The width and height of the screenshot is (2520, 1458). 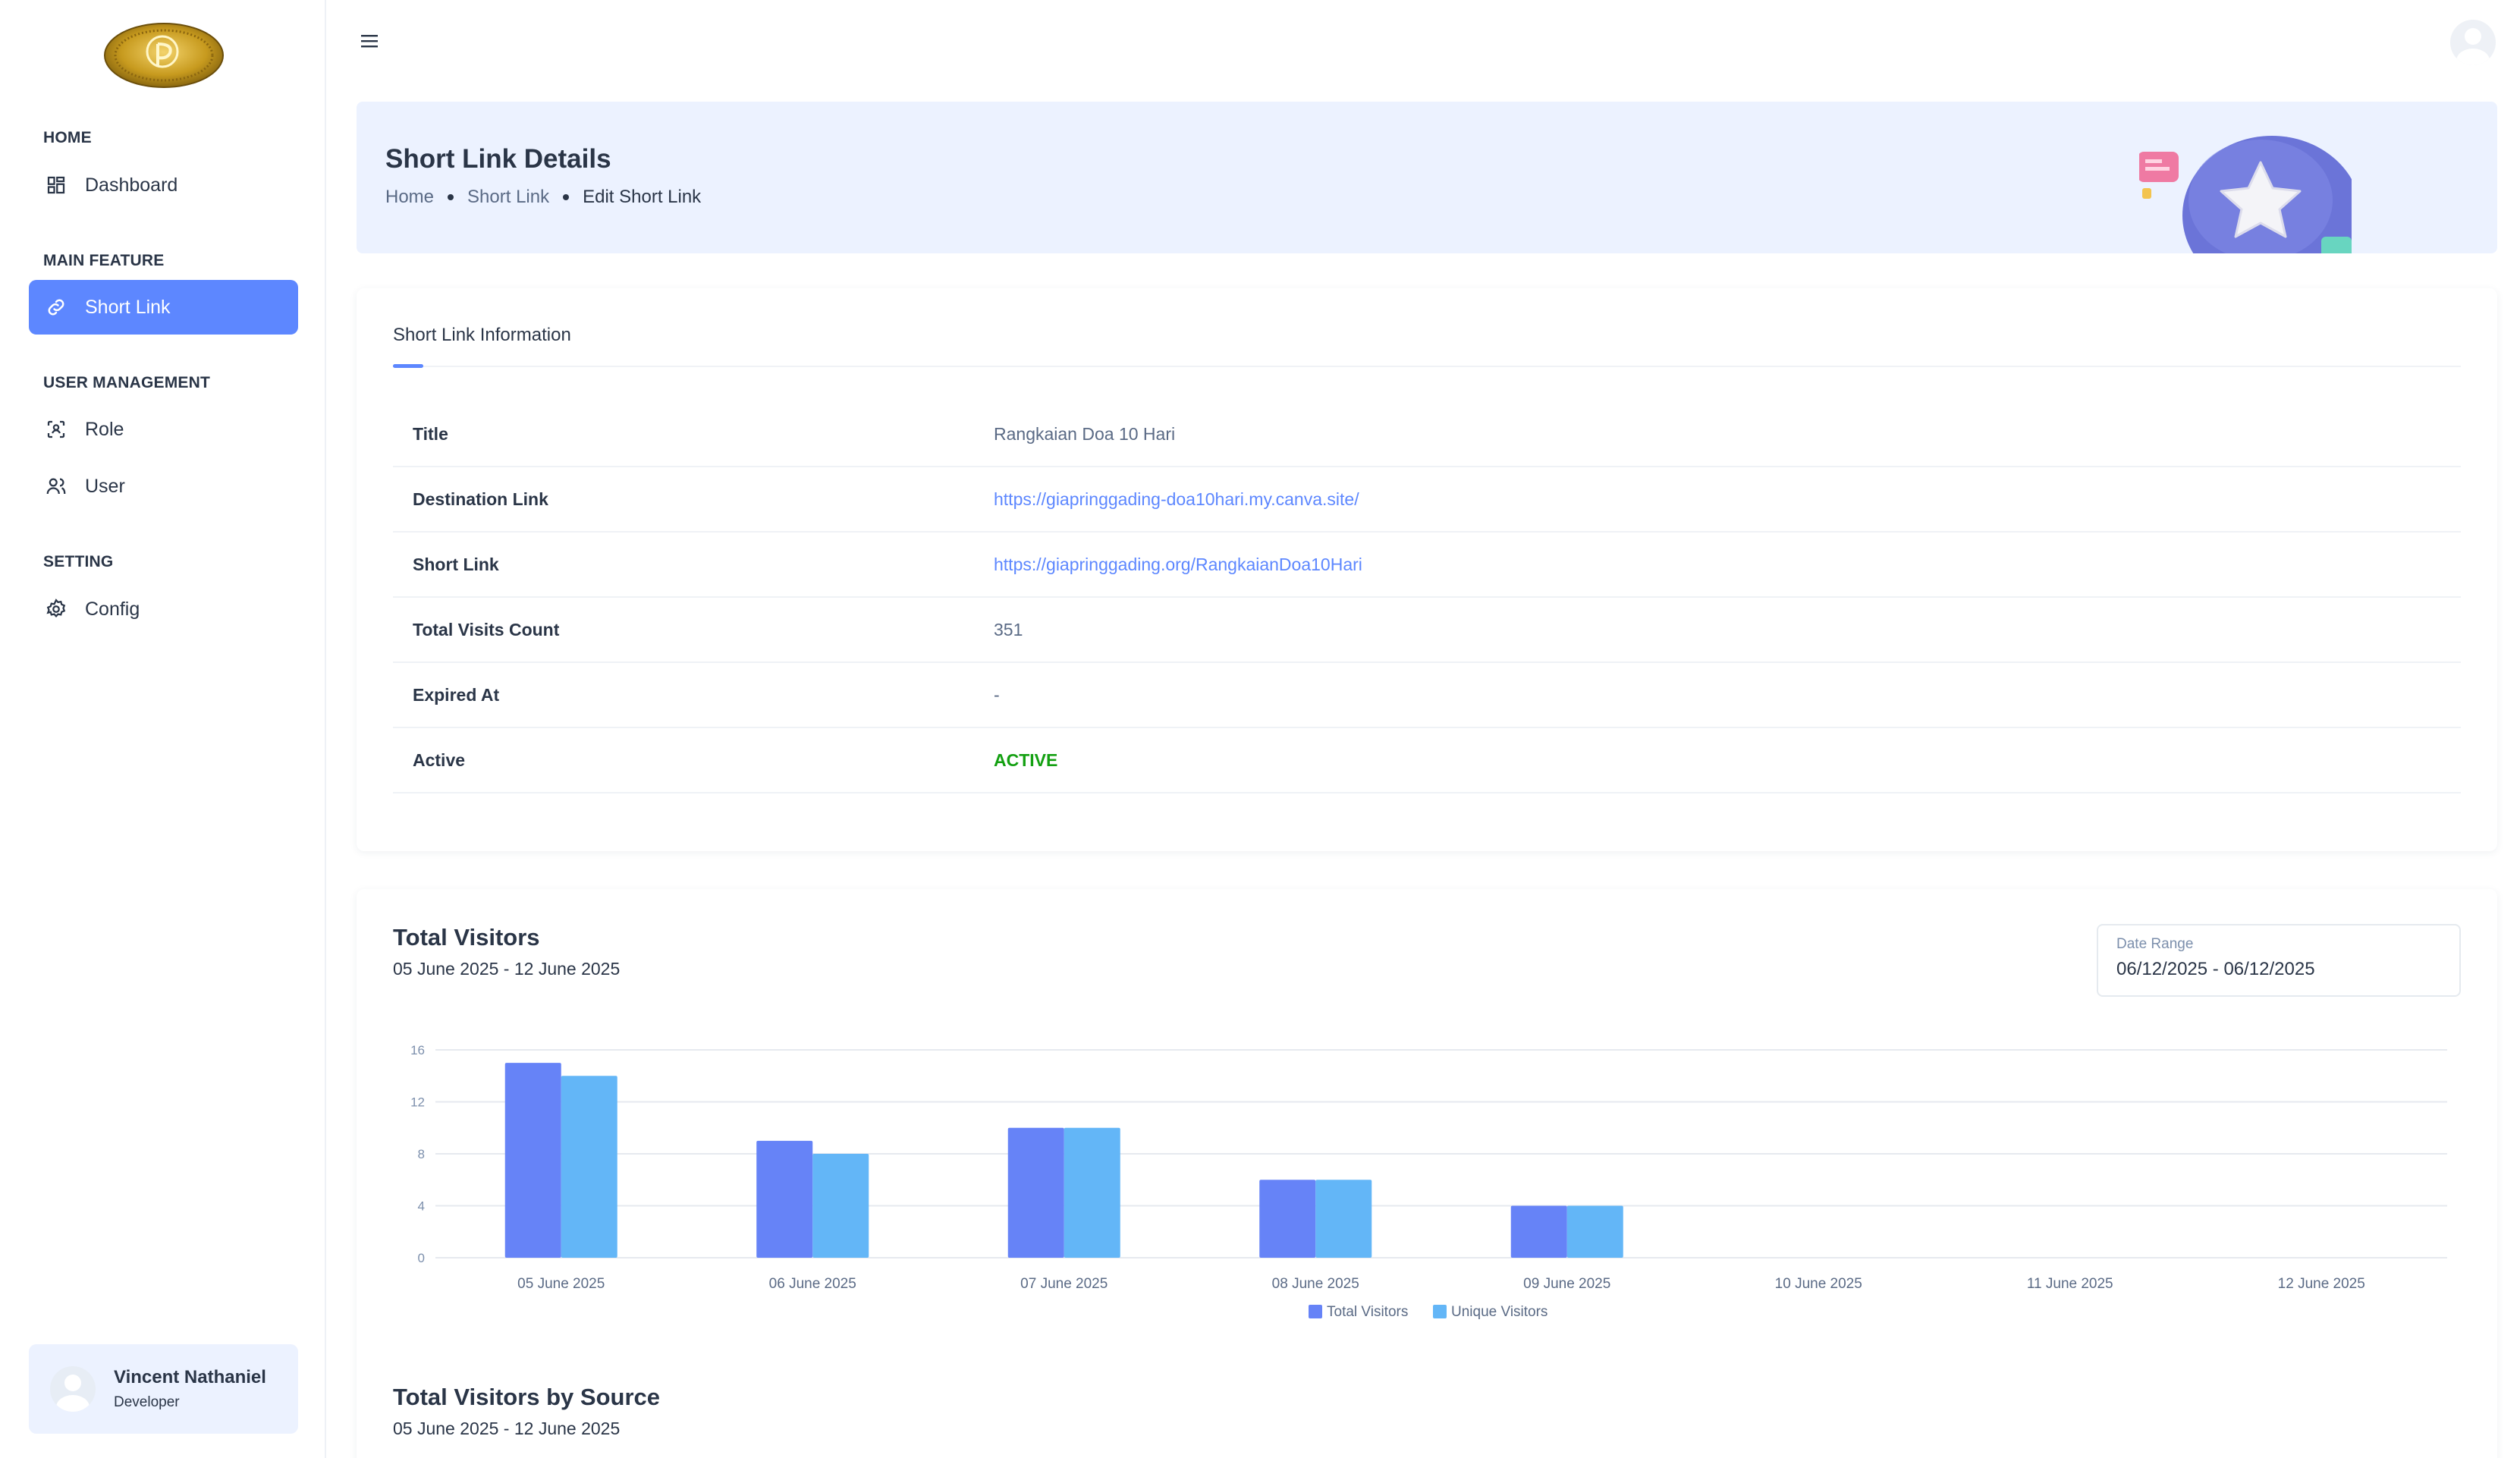 What do you see at coordinates (2473, 42) in the screenshot?
I see `user-avatar` at bounding box center [2473, 42].